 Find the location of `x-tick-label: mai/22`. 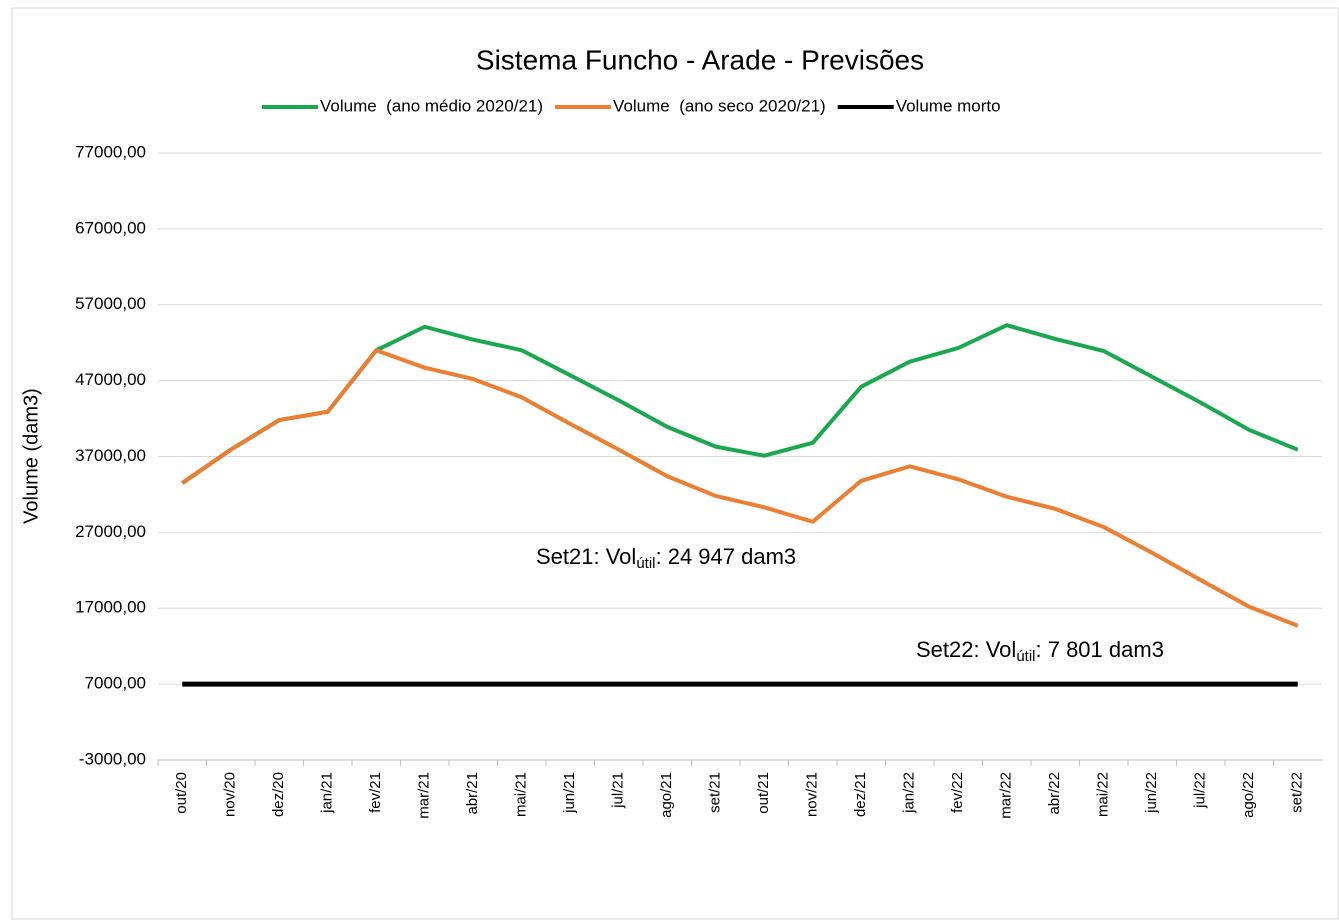

x-tick-label: mai/22 is located at coordinates (1103, 794).